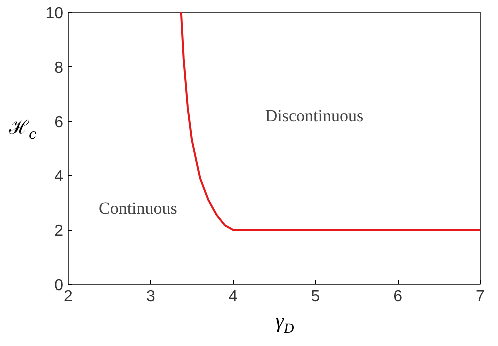 The image size is (498, 346). What do you see at coordinates (23, 130) in the screenshot?
I see `y-axis-title: ℋ$_{c}$` at bounding box center [23, 130].